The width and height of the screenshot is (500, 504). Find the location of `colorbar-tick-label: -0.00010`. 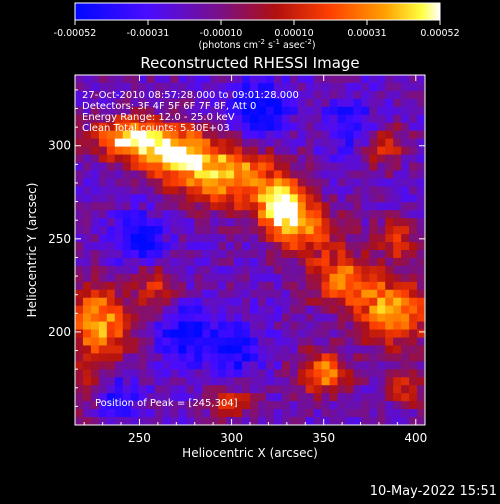

colorbar-tick-label: -0.00010 is located at coordinates (221, 33).